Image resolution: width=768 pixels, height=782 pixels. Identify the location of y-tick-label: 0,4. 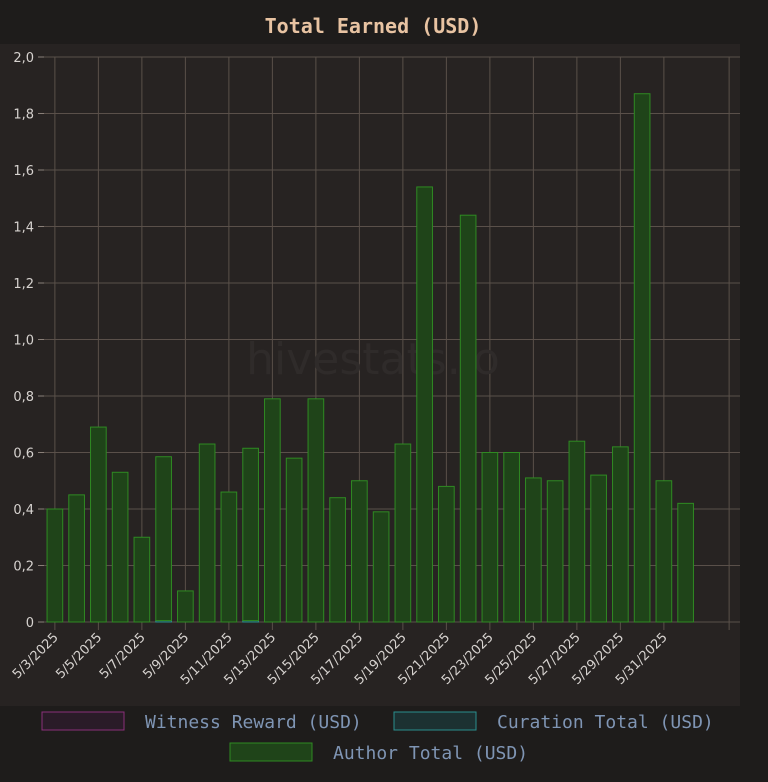
(23, 510).